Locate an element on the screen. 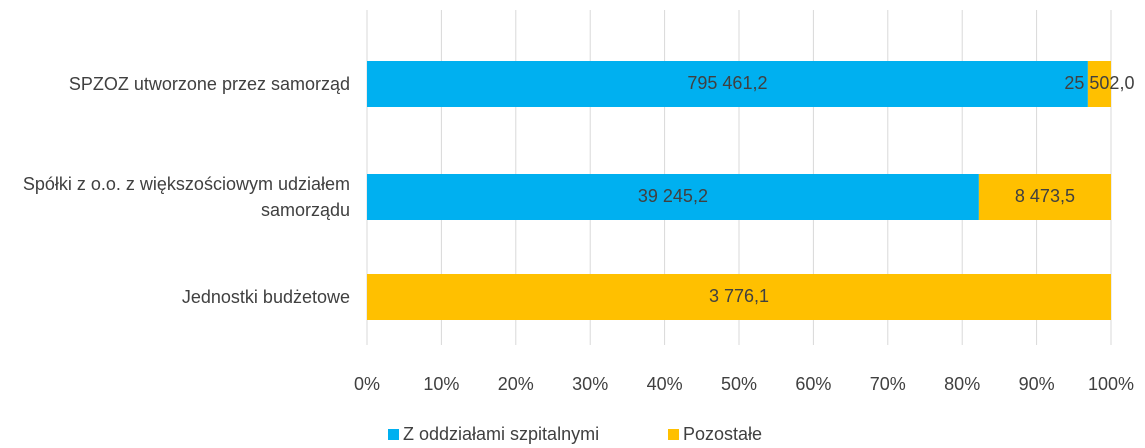 This screenshot has height=448, width=1145. legend-label: Pozostałe is located at coordinates (722, 434).